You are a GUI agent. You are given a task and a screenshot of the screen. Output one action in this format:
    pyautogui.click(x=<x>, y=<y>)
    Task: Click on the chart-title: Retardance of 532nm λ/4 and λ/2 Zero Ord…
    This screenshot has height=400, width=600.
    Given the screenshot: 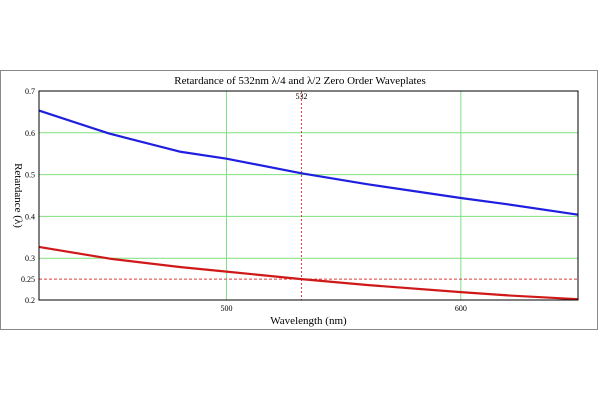 What is the action you would take?
    pyautogui.click(x=300, y=81)
    